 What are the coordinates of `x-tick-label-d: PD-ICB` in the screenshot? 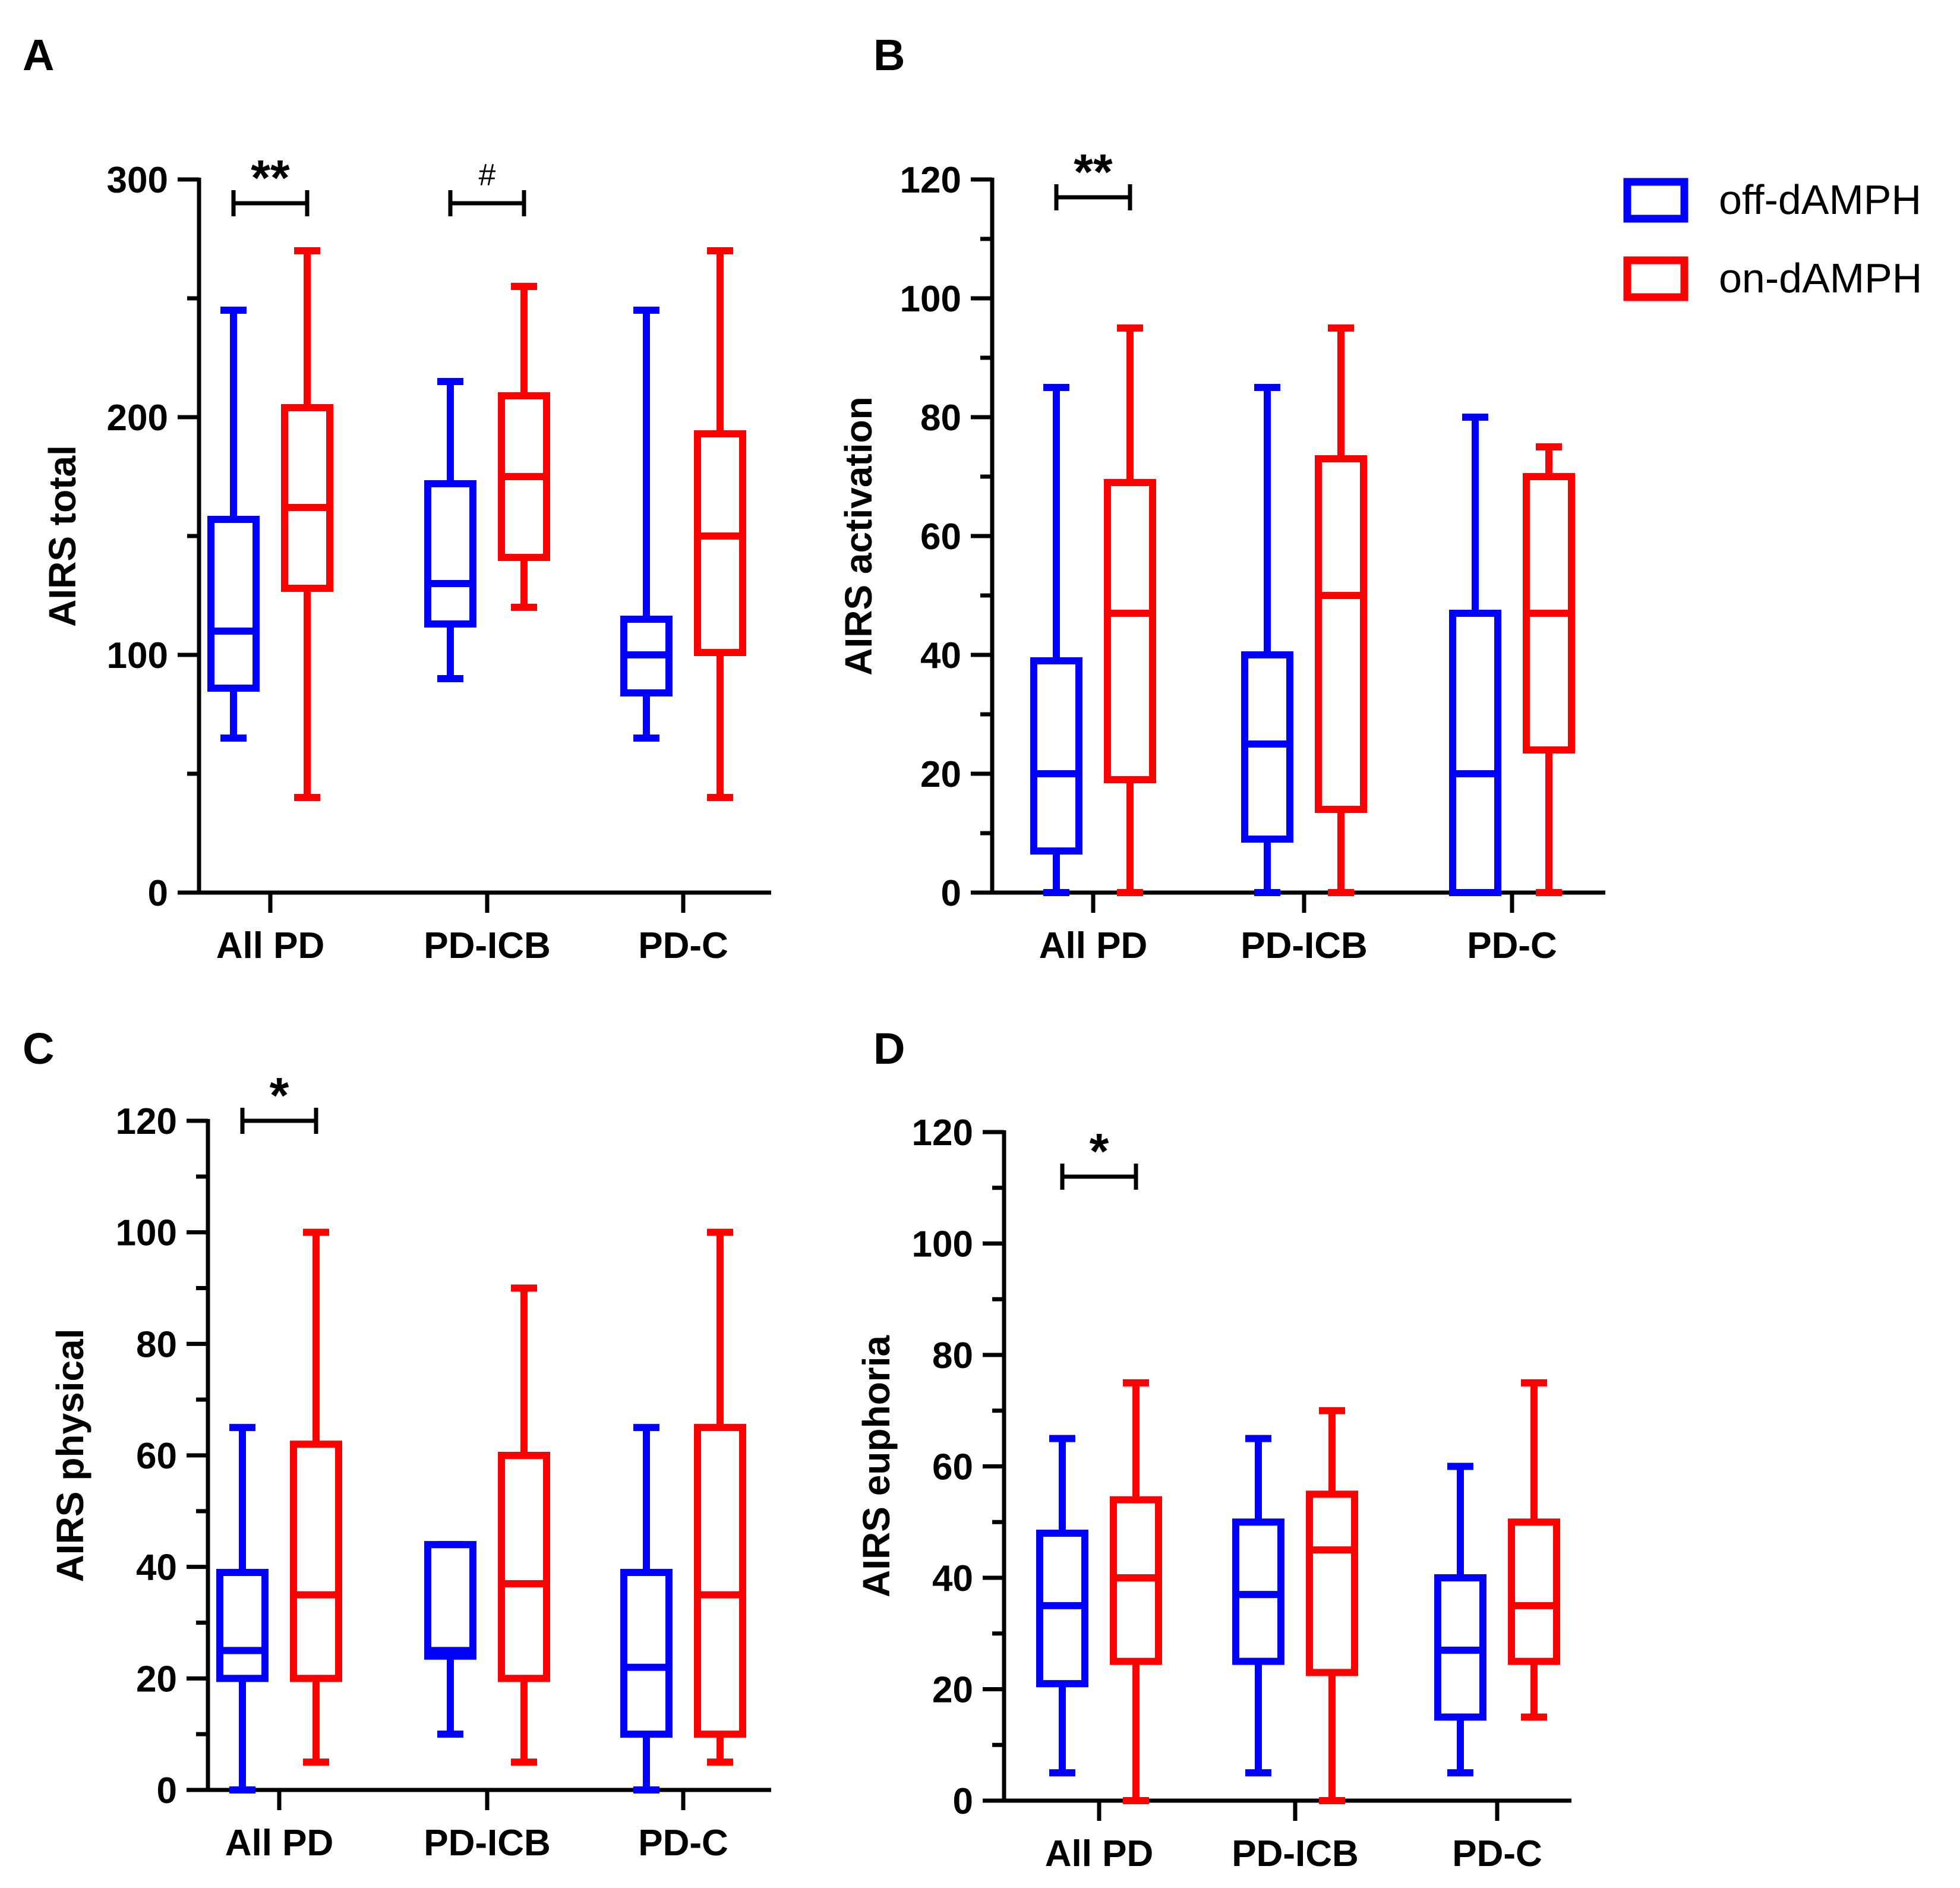 It's located at (1295, 1853).